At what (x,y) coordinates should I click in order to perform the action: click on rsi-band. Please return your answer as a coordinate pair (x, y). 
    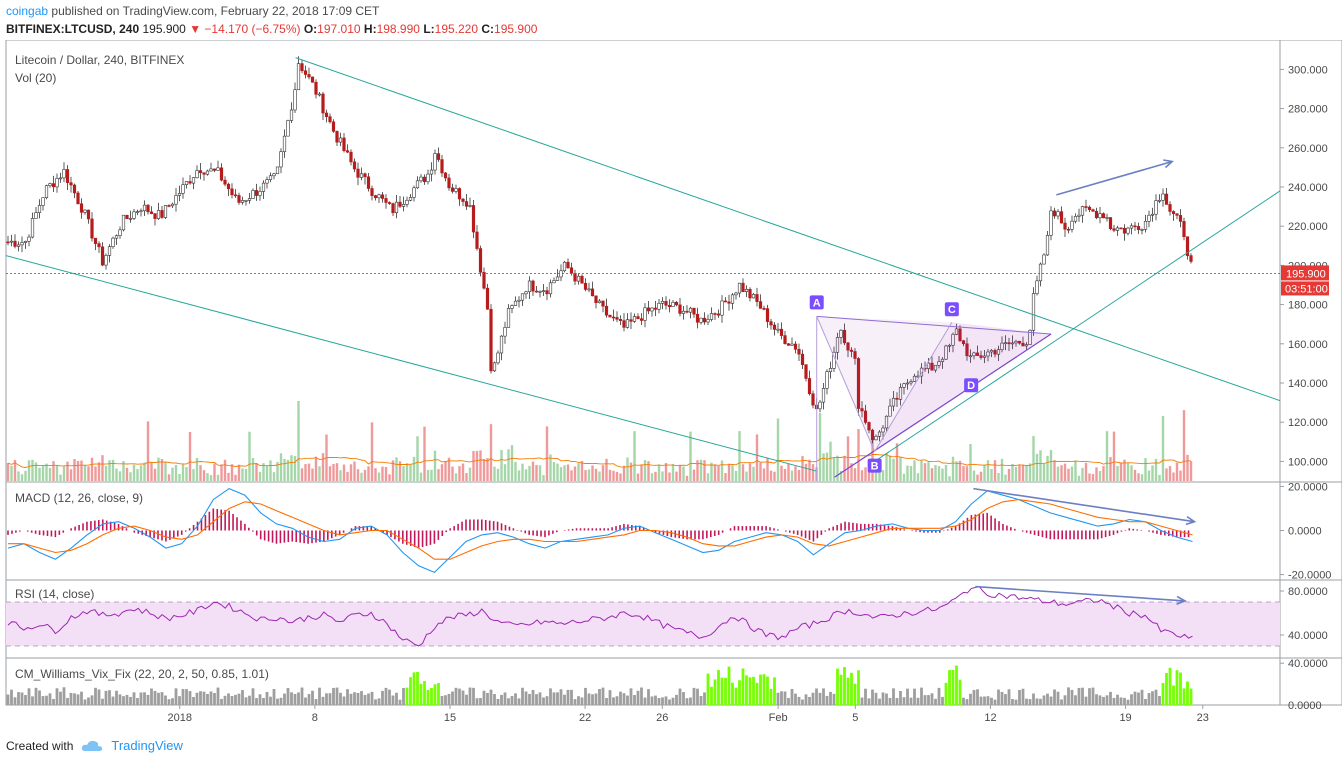
    Looking at the image, I should click on (643, 624).